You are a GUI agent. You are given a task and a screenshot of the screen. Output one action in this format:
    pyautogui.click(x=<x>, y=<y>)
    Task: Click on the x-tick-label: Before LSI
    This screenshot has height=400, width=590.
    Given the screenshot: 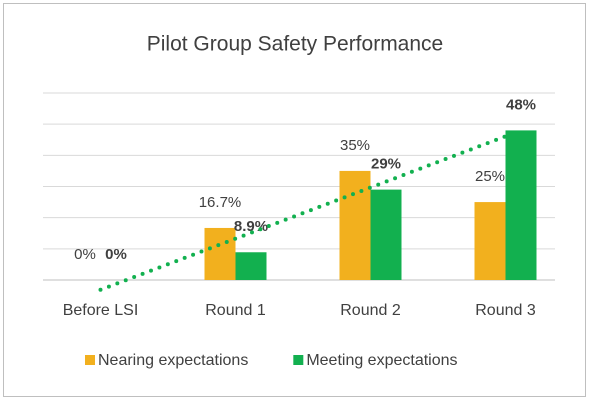 What is the action you would take?
    pyautogui.click(x=101, y=310)
    